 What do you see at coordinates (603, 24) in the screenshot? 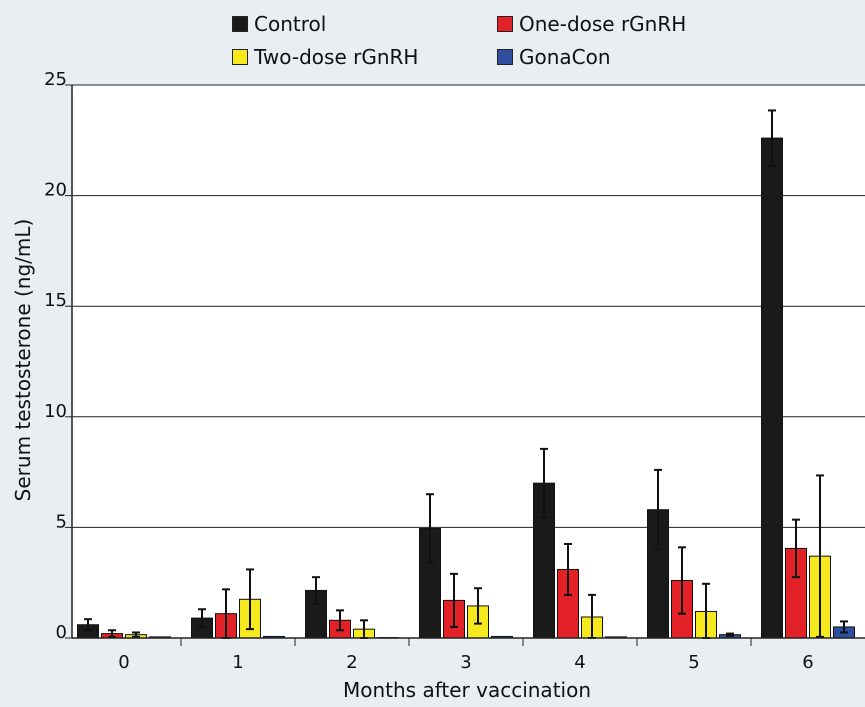
I see `legend-label-one-dose: One-dose rGnRH` at bounding box center [603, 24].